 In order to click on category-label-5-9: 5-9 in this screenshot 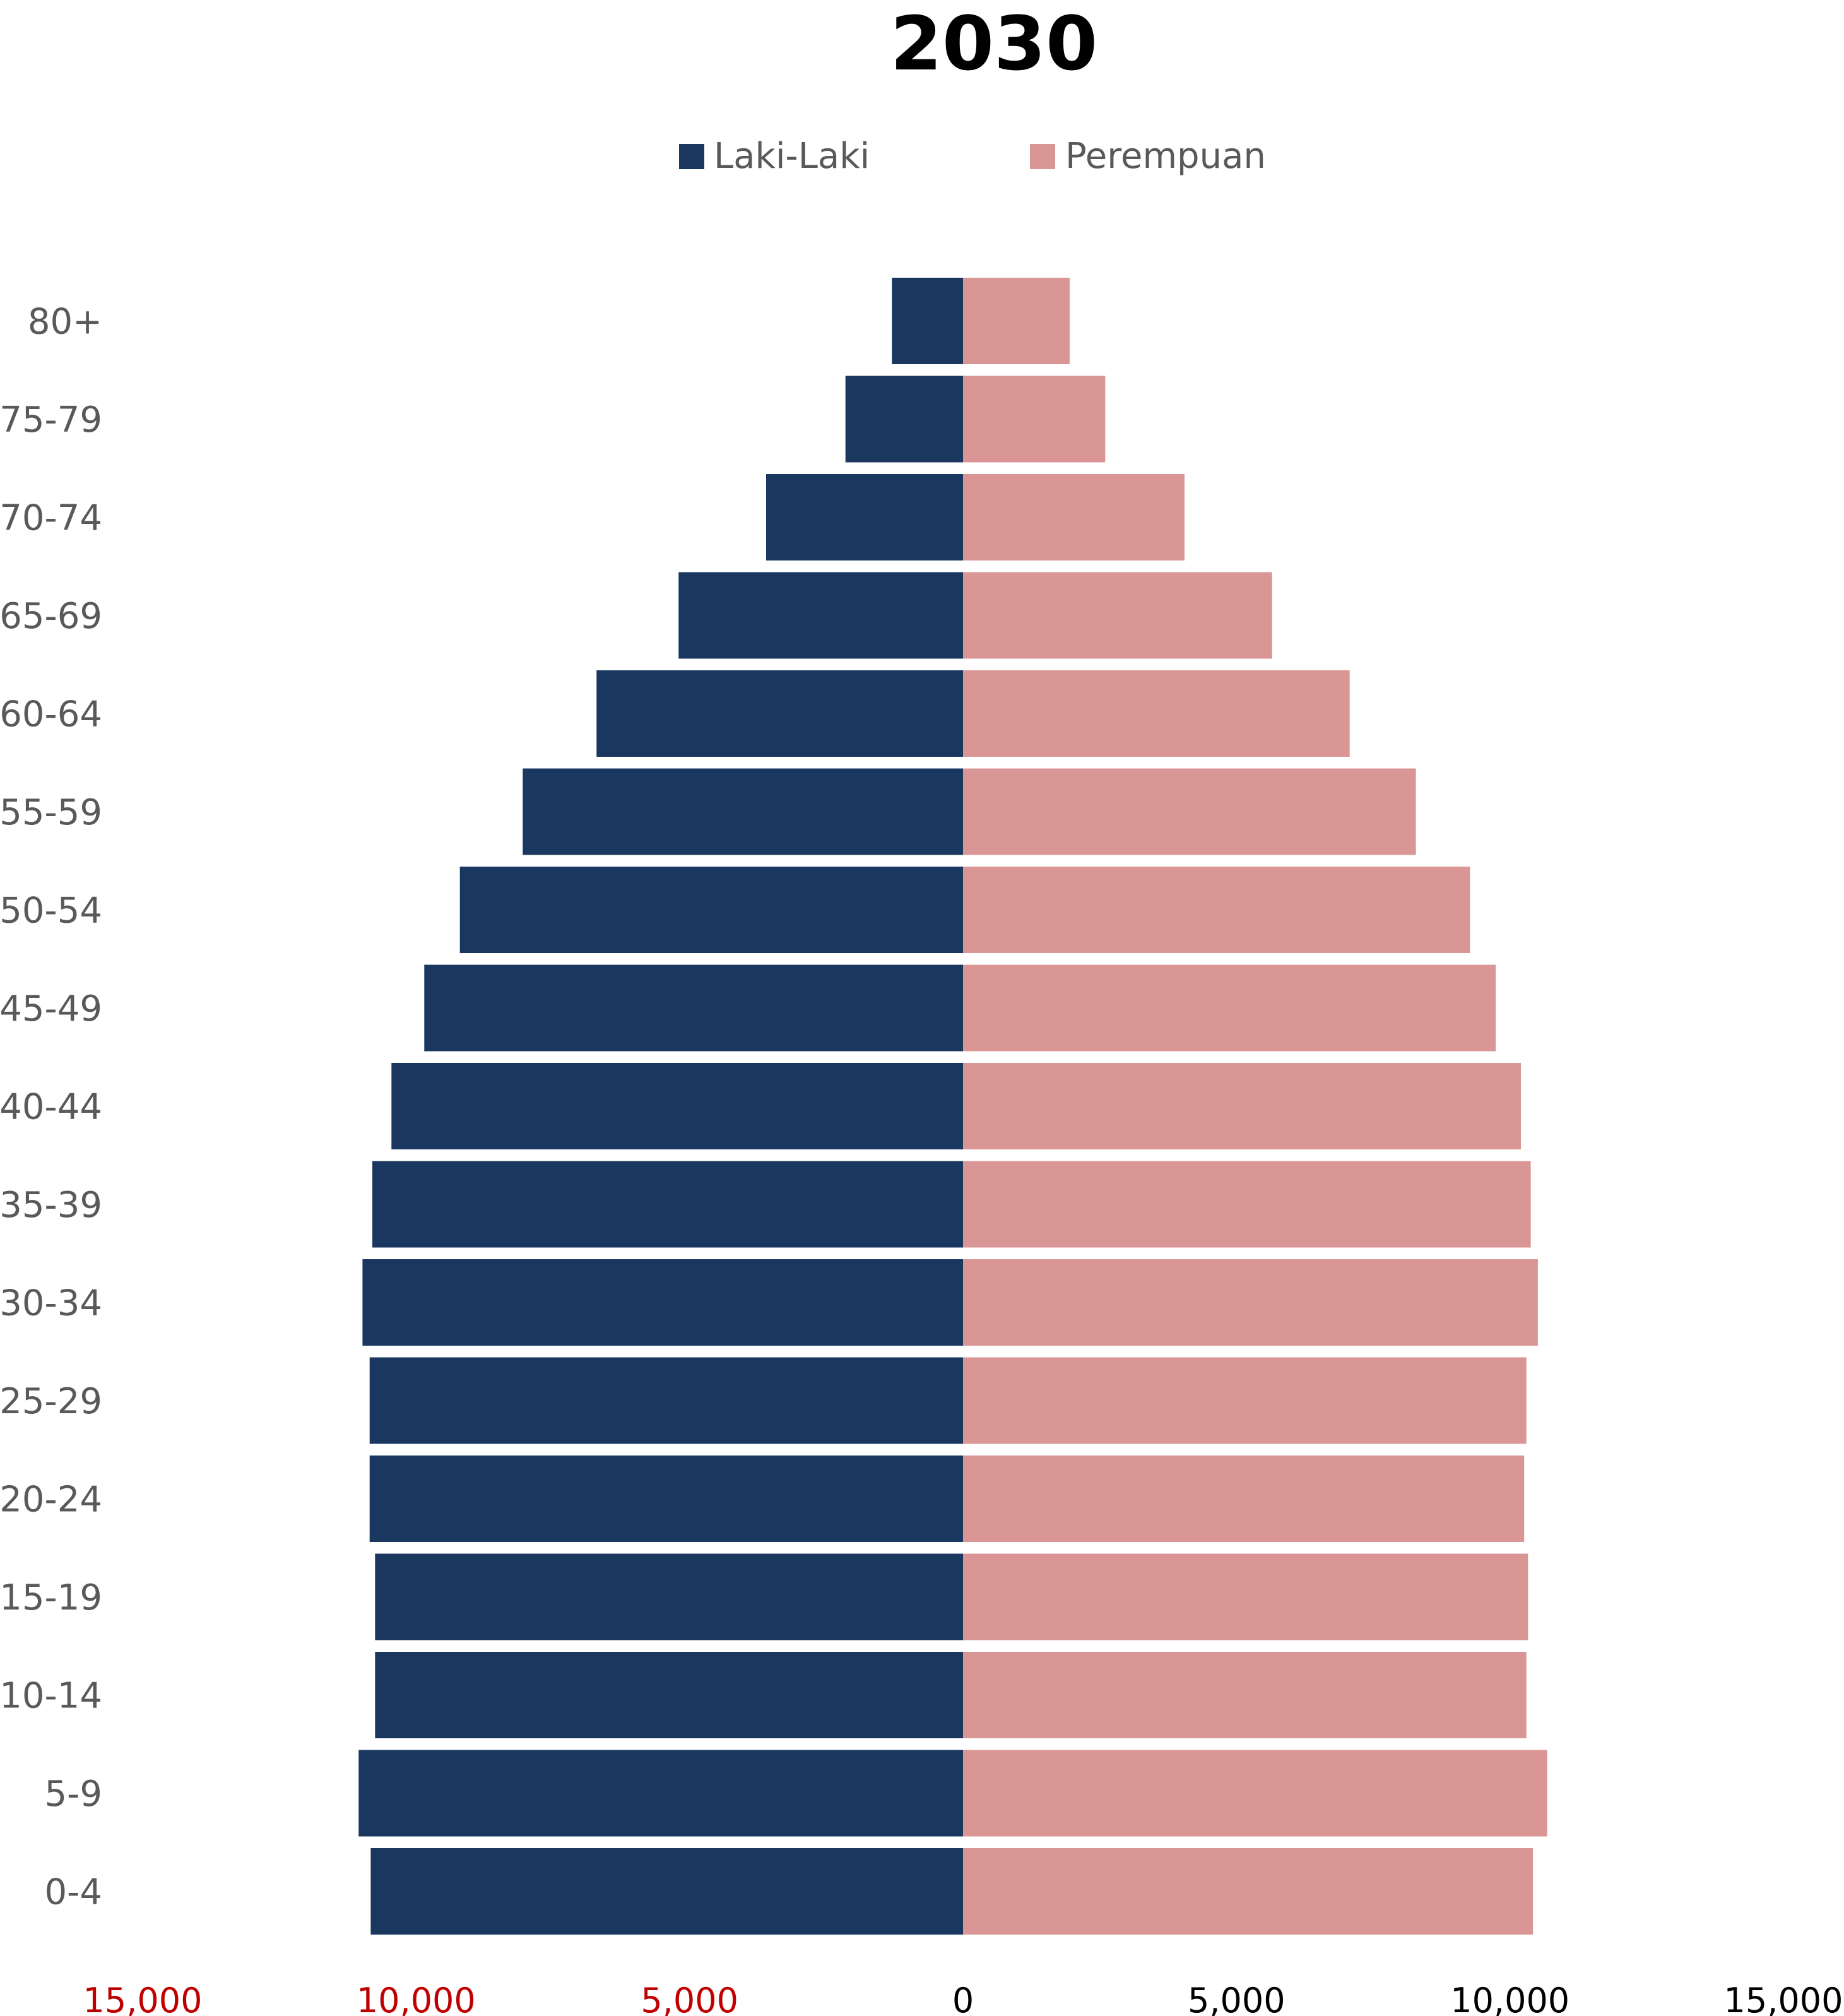, I will do `click(73, 1794)`.